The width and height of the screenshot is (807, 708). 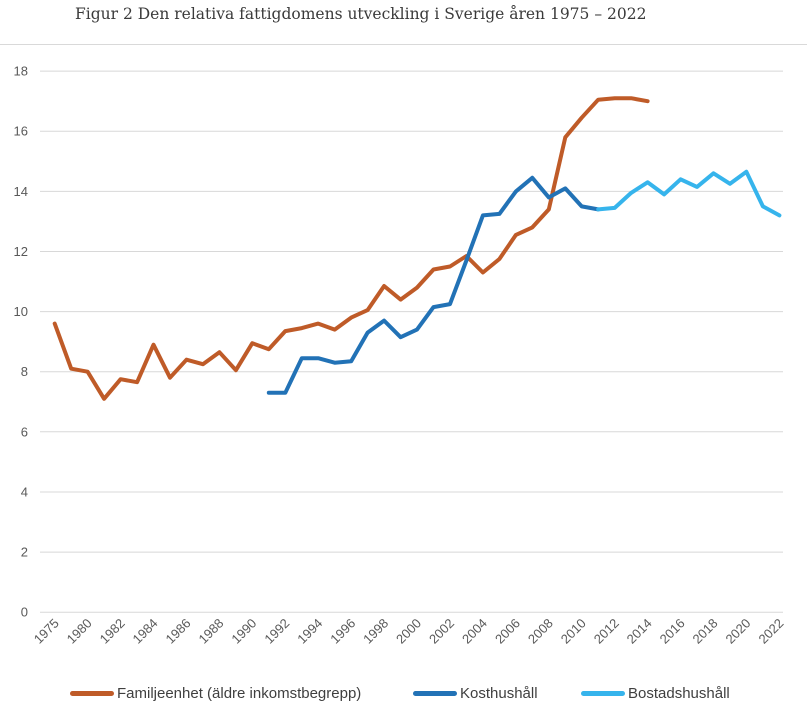 I want to click on x-tick-label: 2006, so click(x=507, y=631).